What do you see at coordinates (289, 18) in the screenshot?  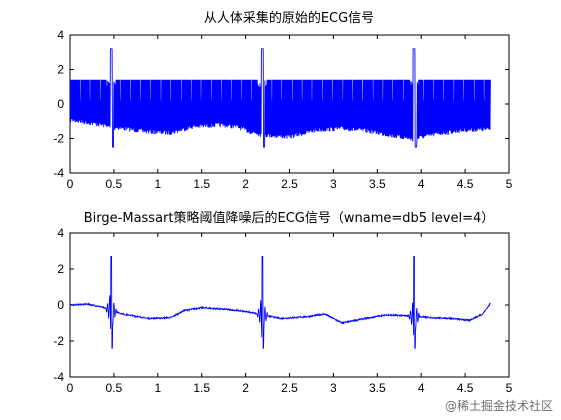 I see `top-chart-title: 从人体采集的原始的ECG信号` at bounding box center [289, 18].